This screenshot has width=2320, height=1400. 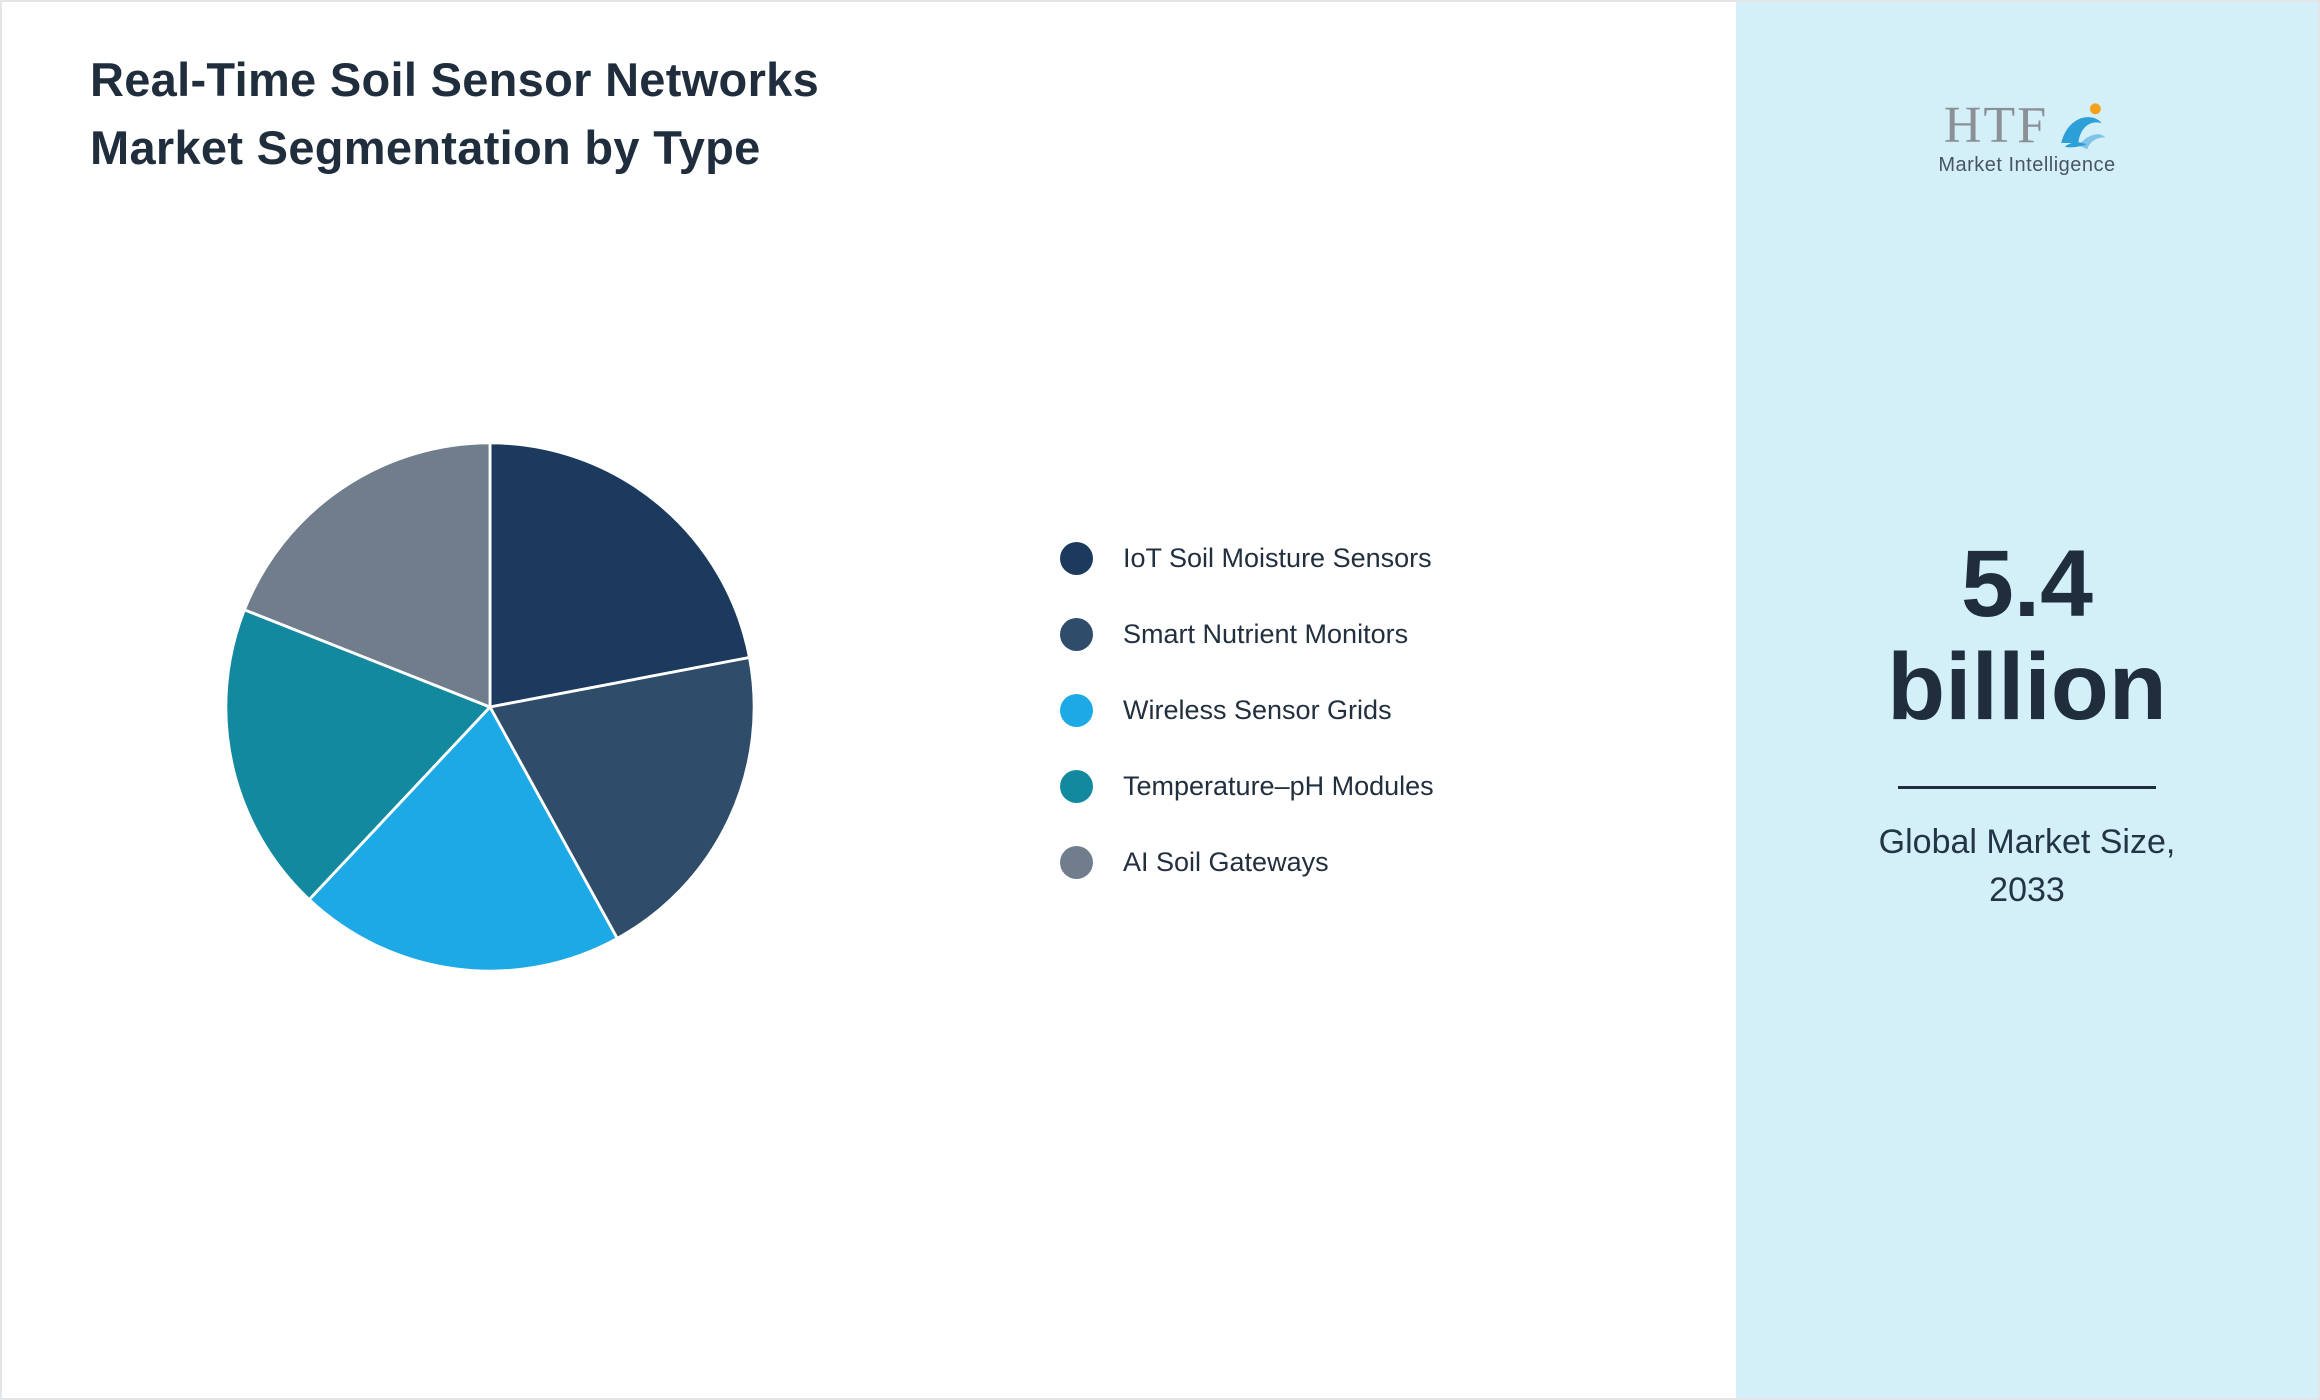 What do you see at coordinates (1226, 862) in the screenshot?
I see `legend-label: AI Soil Gateways` at bounding box center [1226, 862].